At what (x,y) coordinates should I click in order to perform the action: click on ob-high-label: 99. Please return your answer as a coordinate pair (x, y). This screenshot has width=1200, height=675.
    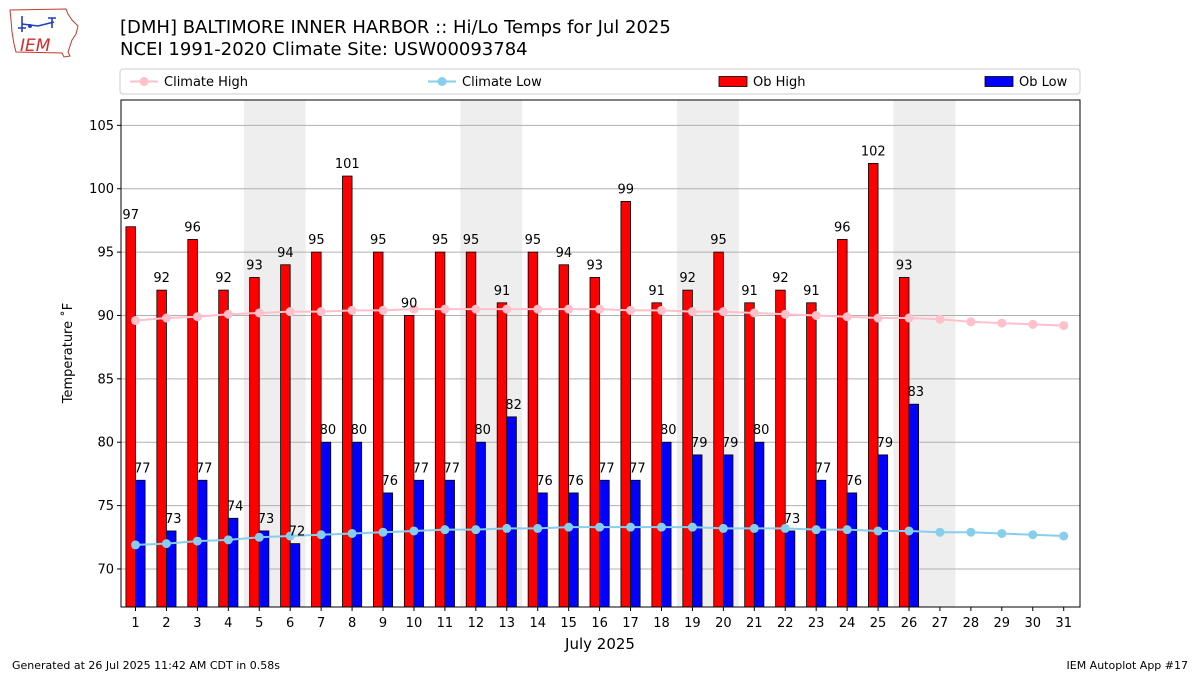
    Looking at the image, I should click on (625, 189).